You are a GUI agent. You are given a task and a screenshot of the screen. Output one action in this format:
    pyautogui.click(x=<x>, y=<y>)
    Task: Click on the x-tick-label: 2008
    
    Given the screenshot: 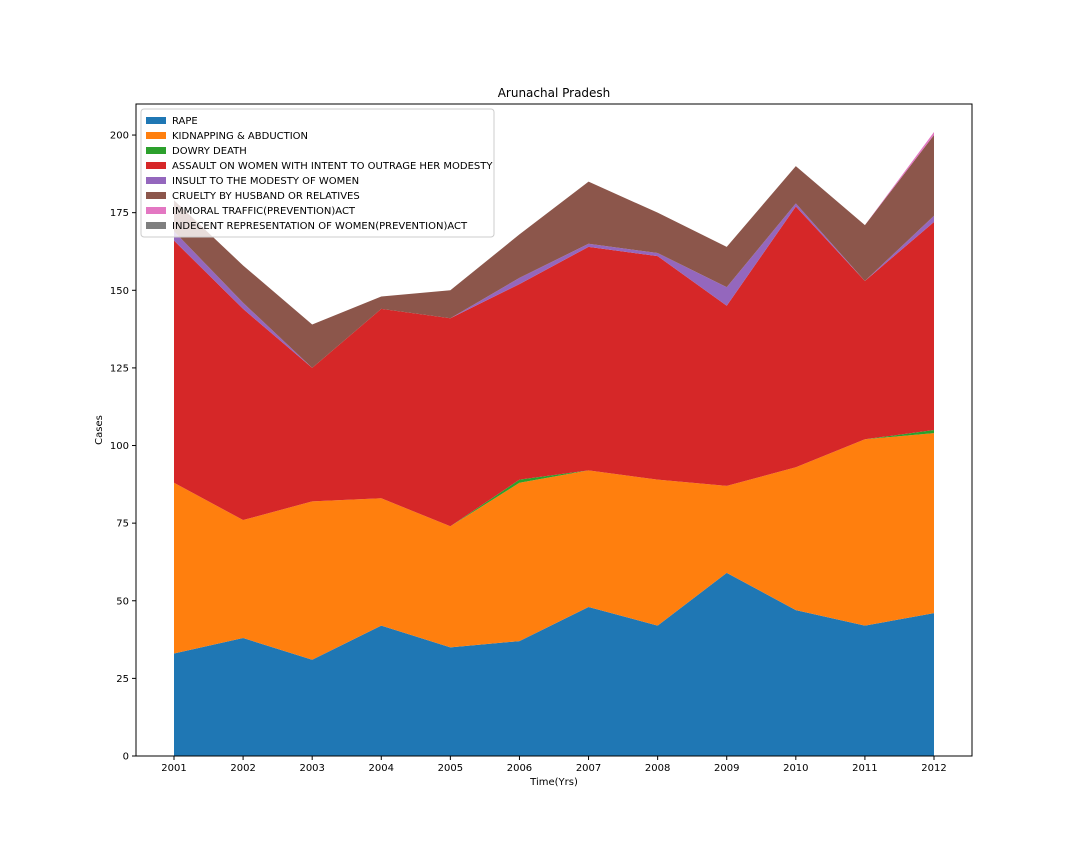 What is the action you would take?
    pyautogui.click(x=657, y=768)
    